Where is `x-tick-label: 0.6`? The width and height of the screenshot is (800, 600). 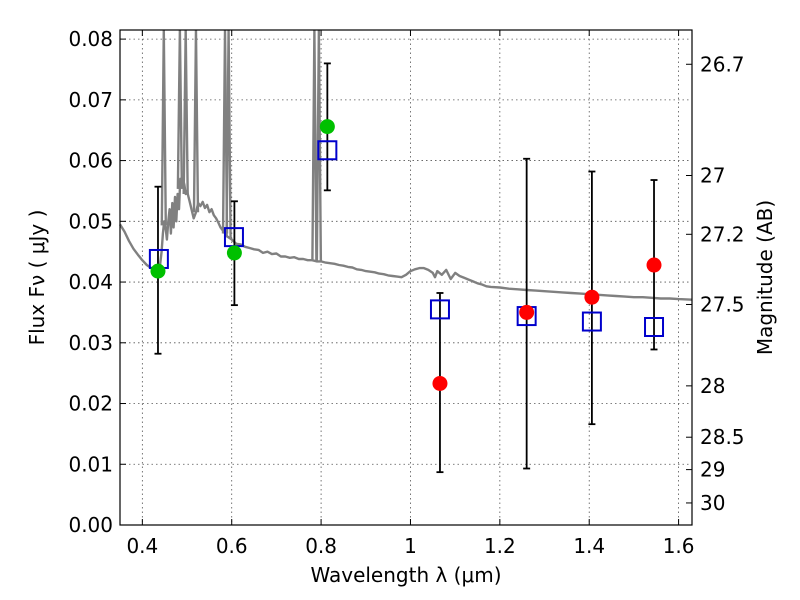 x-tick-label: 0.6 is located at coordinates (232, 546).